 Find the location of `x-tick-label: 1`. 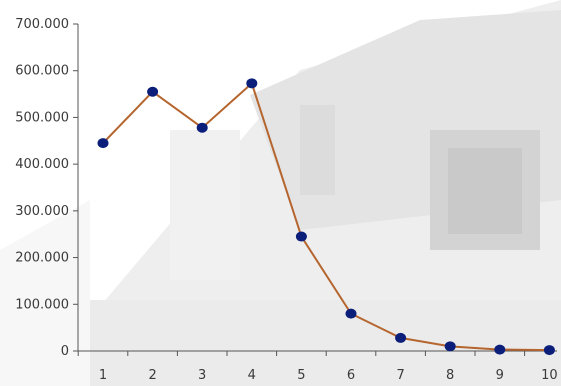

x-tick-label: 1 is located at coordinates (103, 375).